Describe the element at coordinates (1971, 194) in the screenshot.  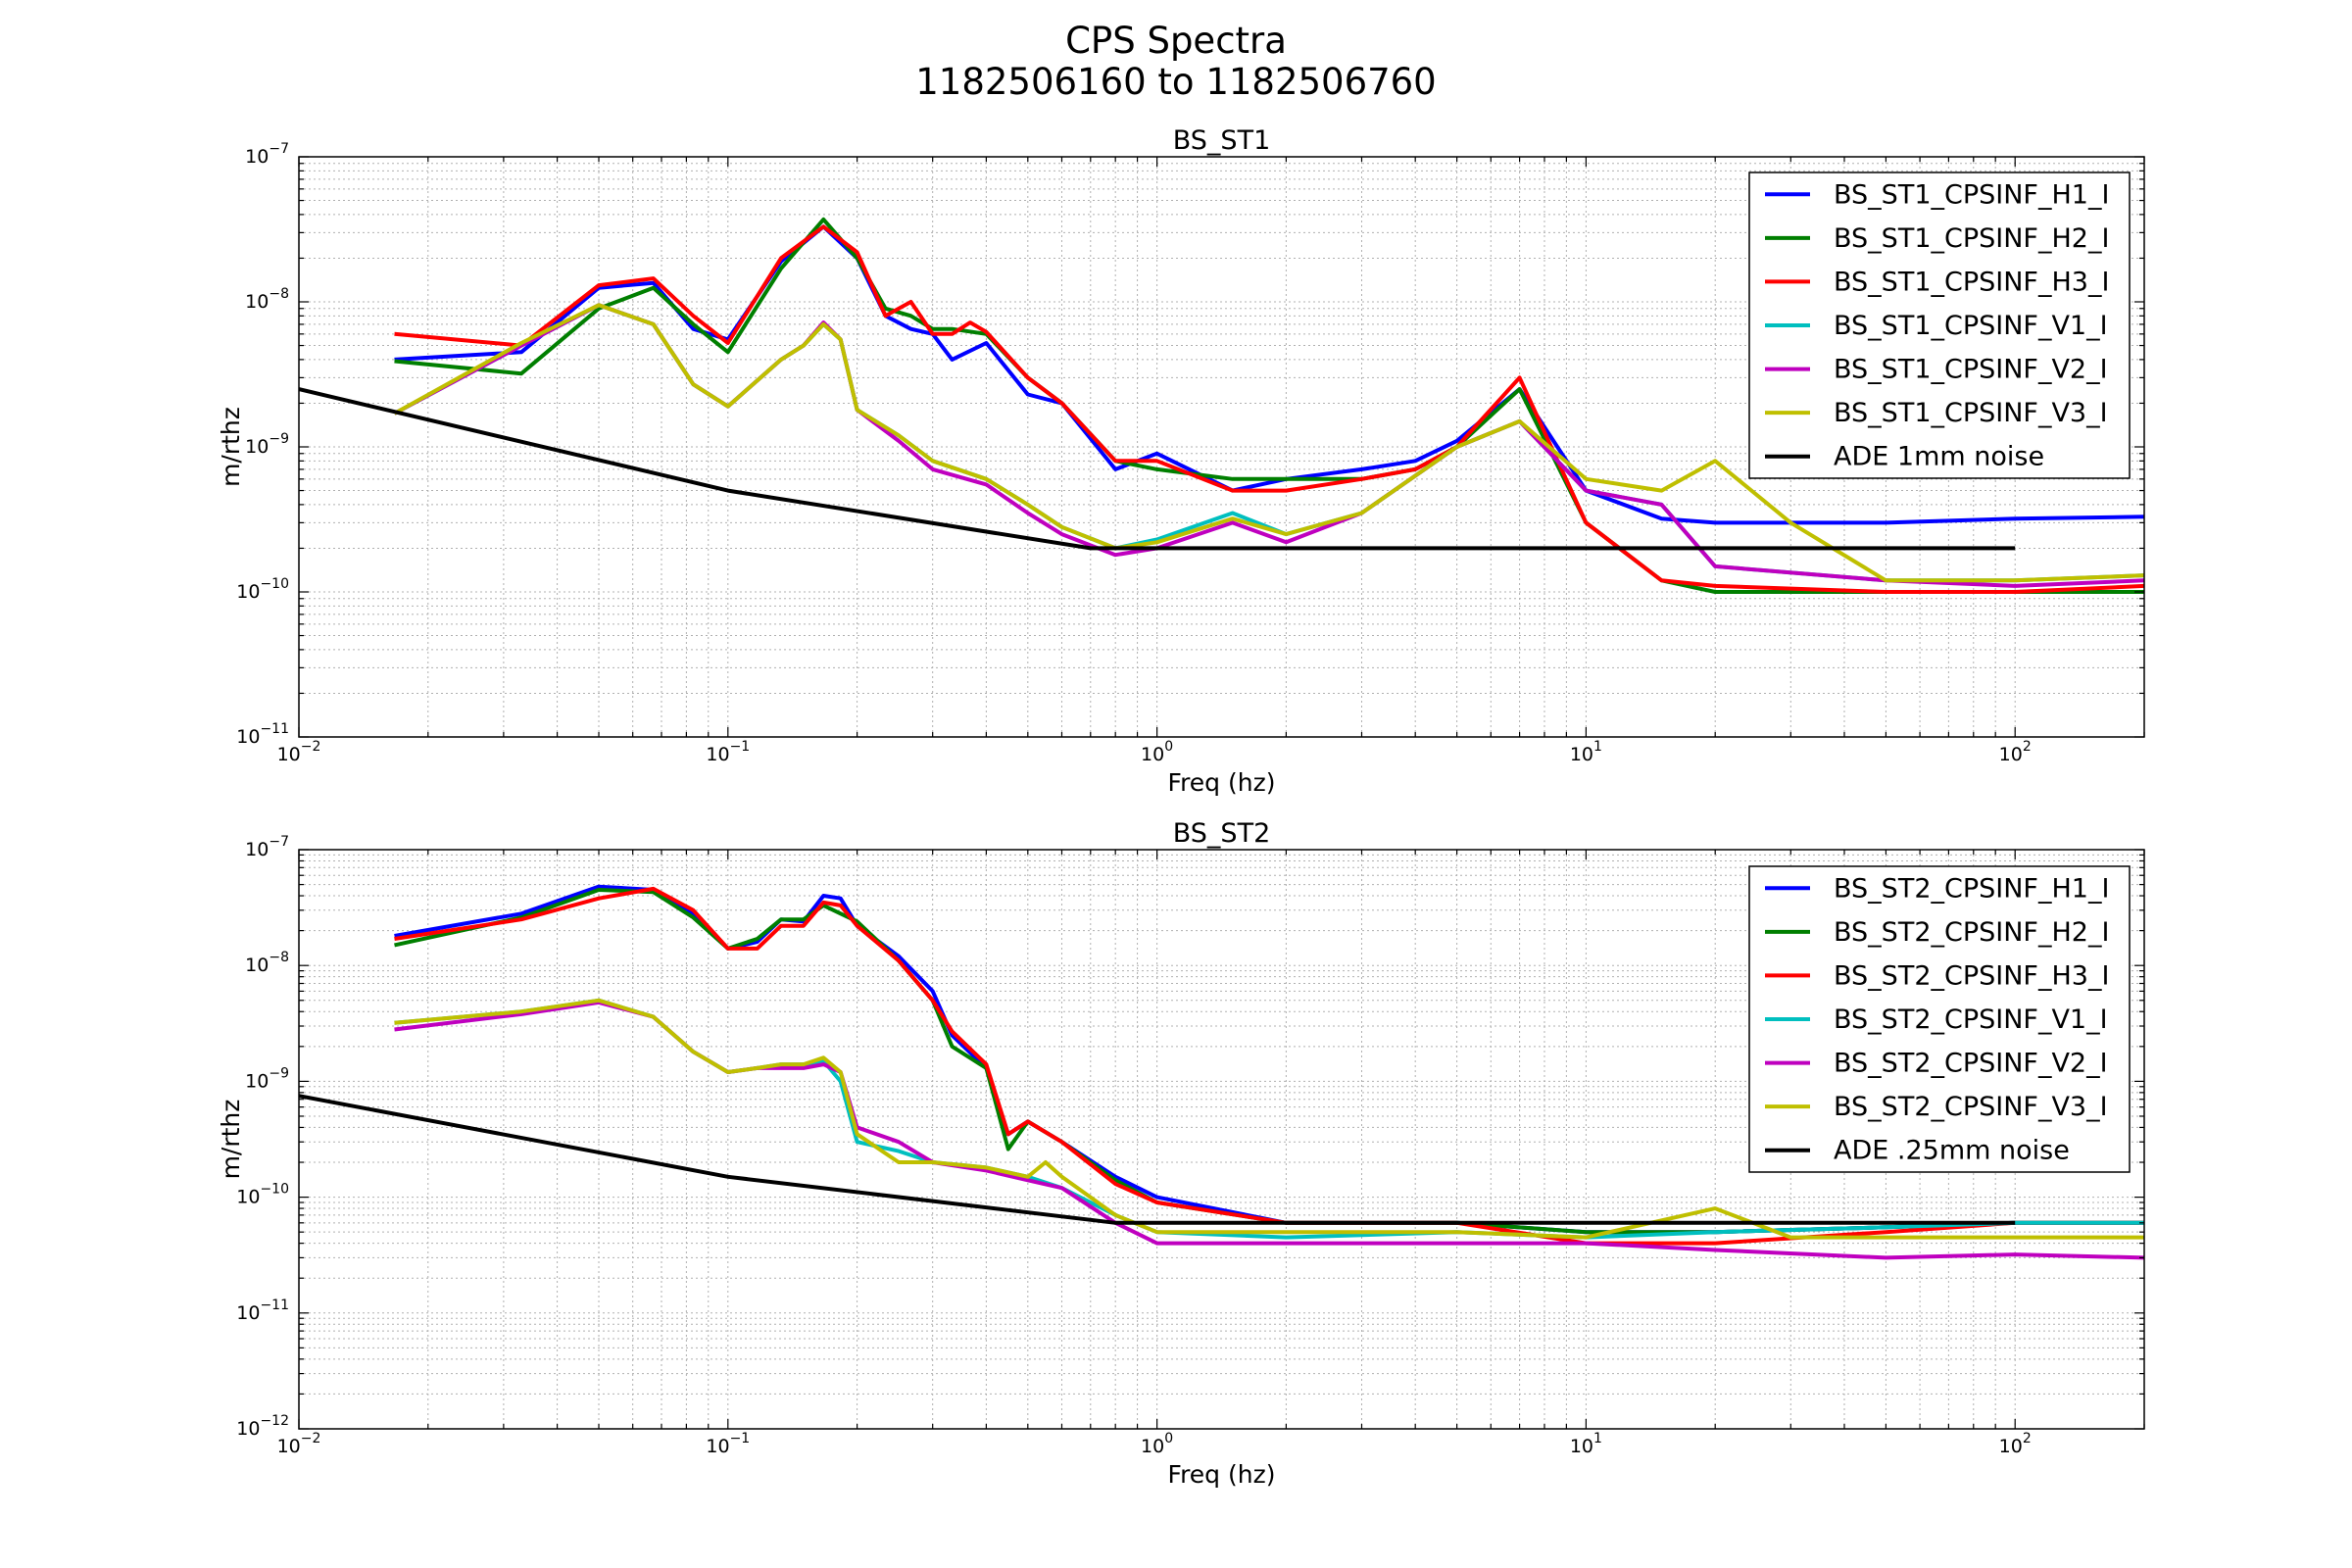
I see `legend-label: BS_ST1_CPSINF_H1_I` at that location.